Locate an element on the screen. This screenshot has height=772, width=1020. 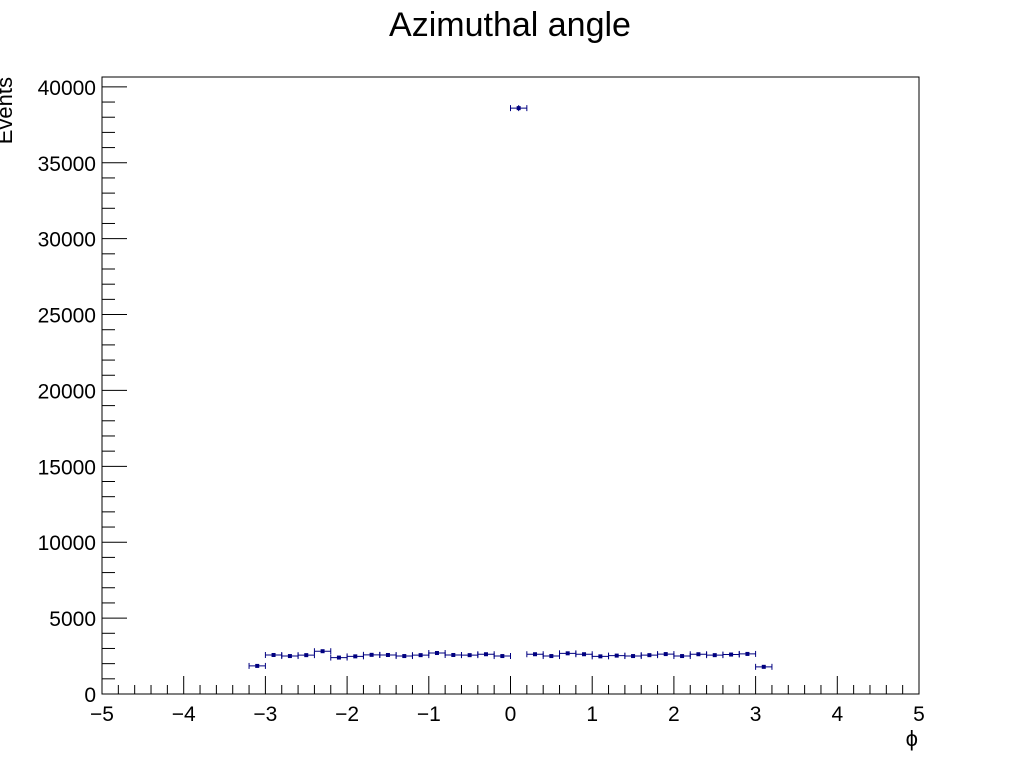
chart-title: Azimuthal angle is located at coordinates (510, 25).